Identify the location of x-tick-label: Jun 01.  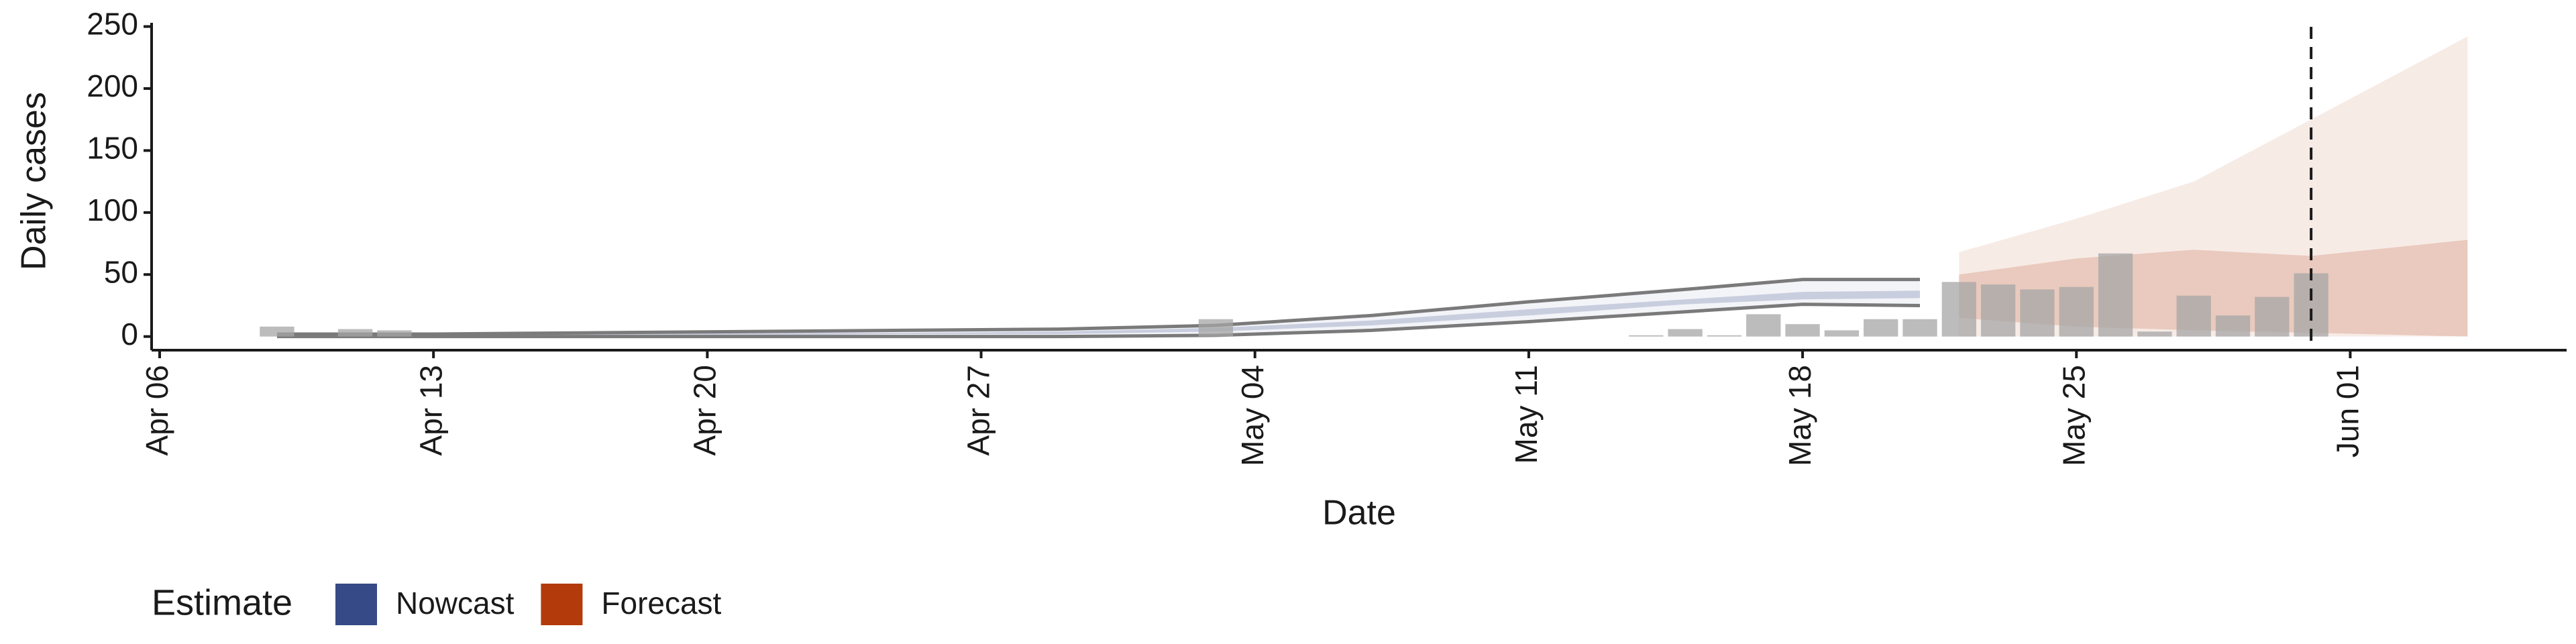
(2347, 411).